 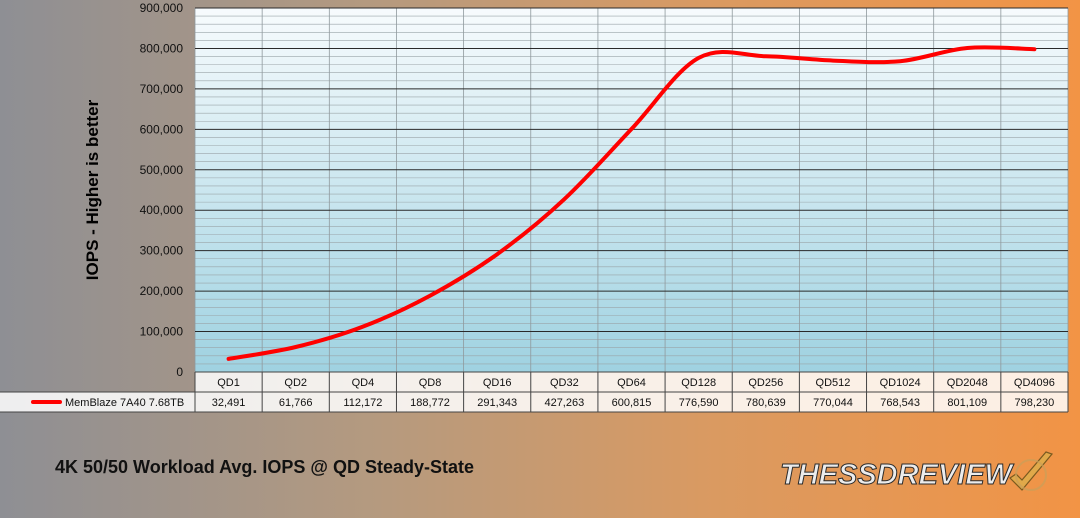 What do you see at coordinates (162, 251) in the screenshot?
I see `y-tick-label: 300,000` at bounding box center [162, 251].